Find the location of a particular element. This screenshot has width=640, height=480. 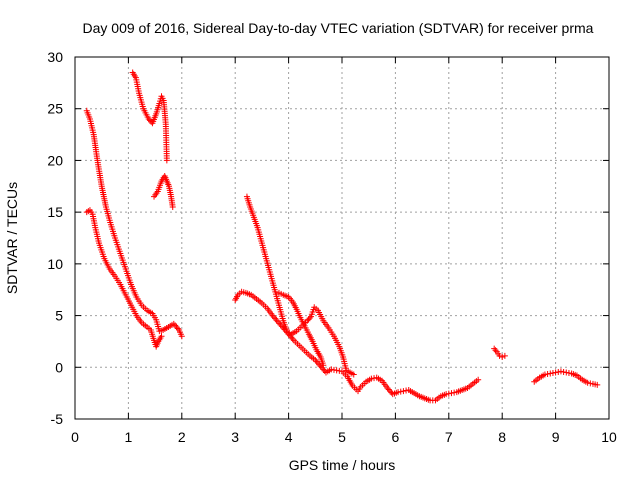

y-tick-label: 0 is located at coordinates (59, 367).